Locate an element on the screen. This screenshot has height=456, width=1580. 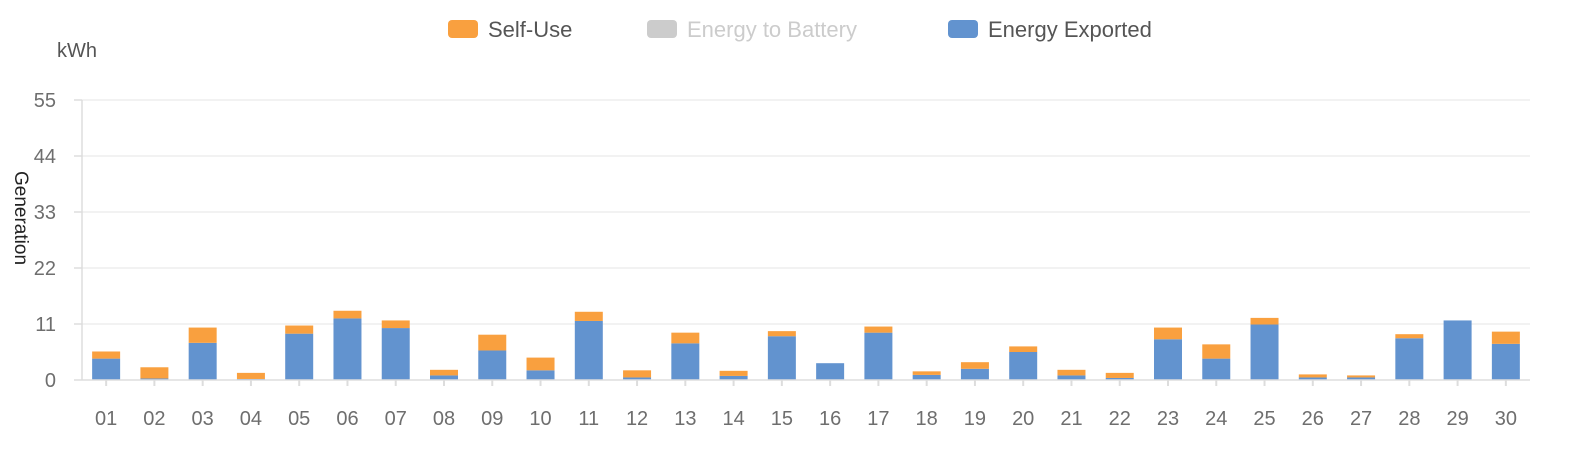
y-tick-label: 55 is located at coordinates (45, 101).